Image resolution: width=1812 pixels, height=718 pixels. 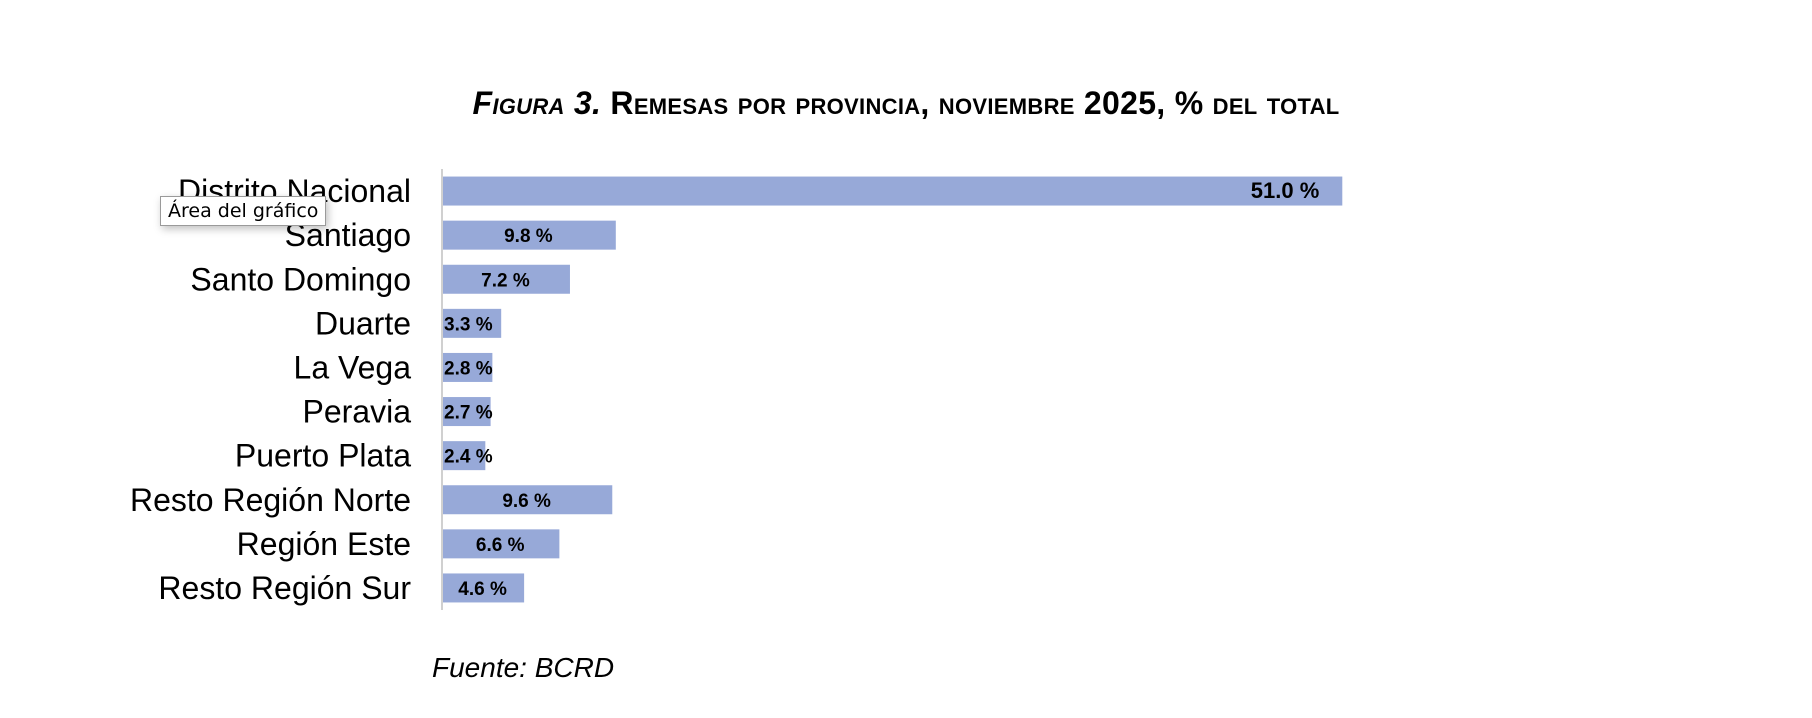 What do you see at coordinates (284, 588) in the screenshot?
I see `category-tick-label: Resto Región Sur` at bounding box center [284, 588].